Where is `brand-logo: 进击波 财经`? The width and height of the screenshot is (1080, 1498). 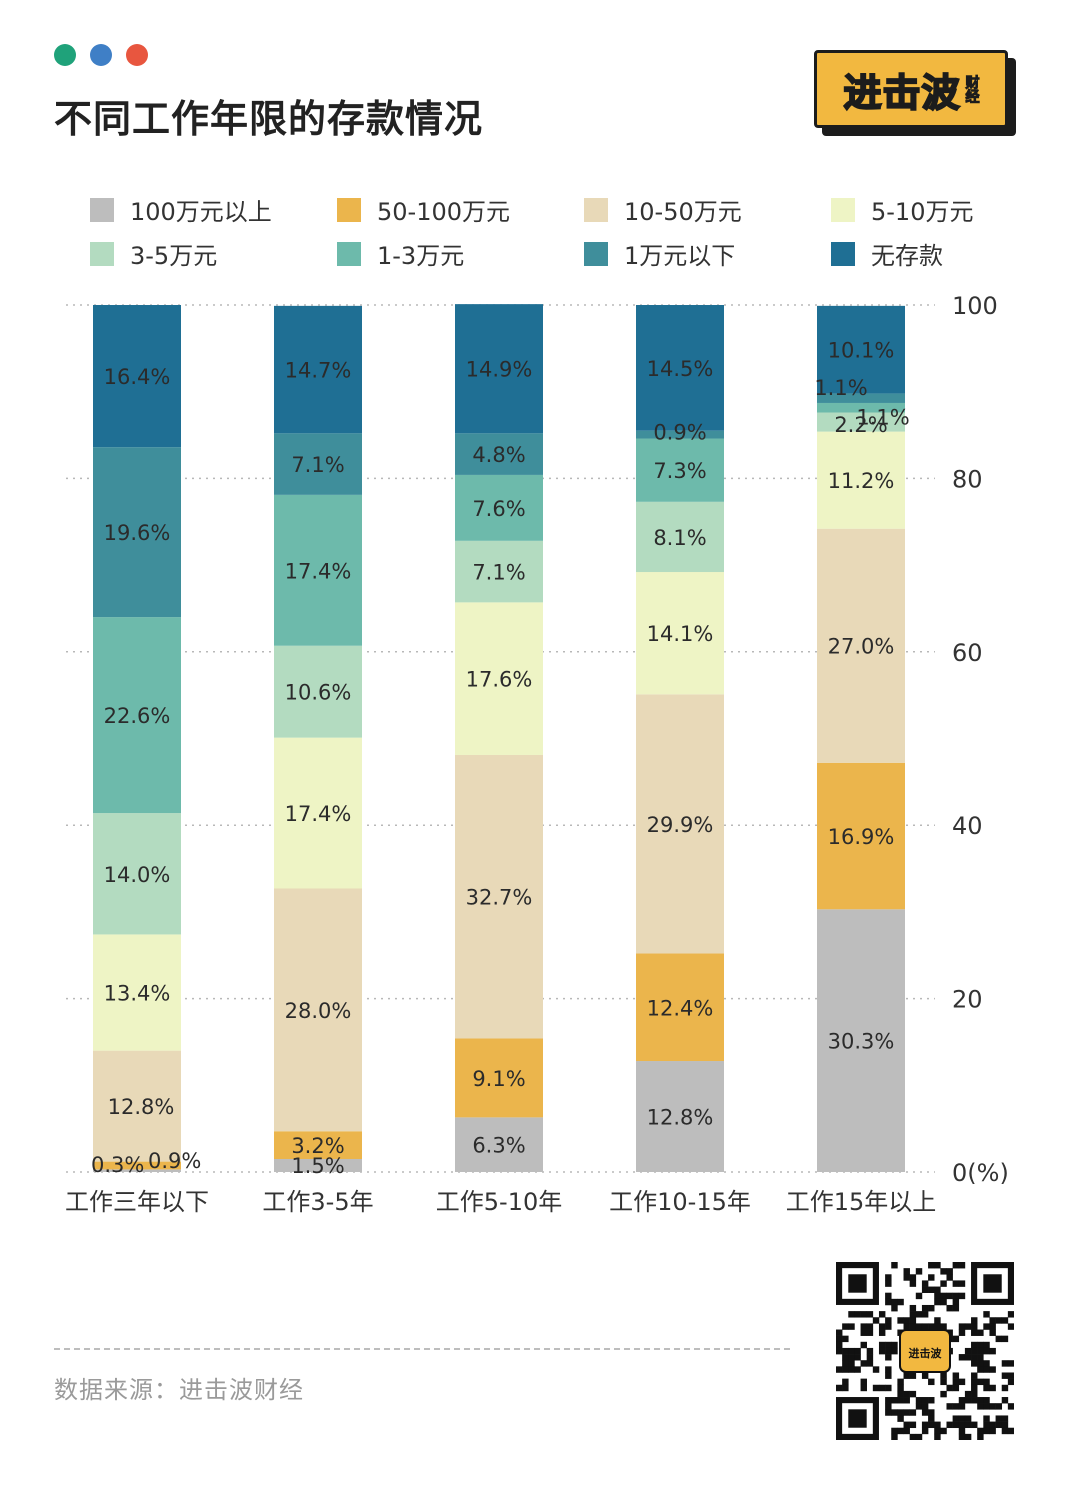
brand-logo: 进击波 财经 is located at coordinates (915, 93).